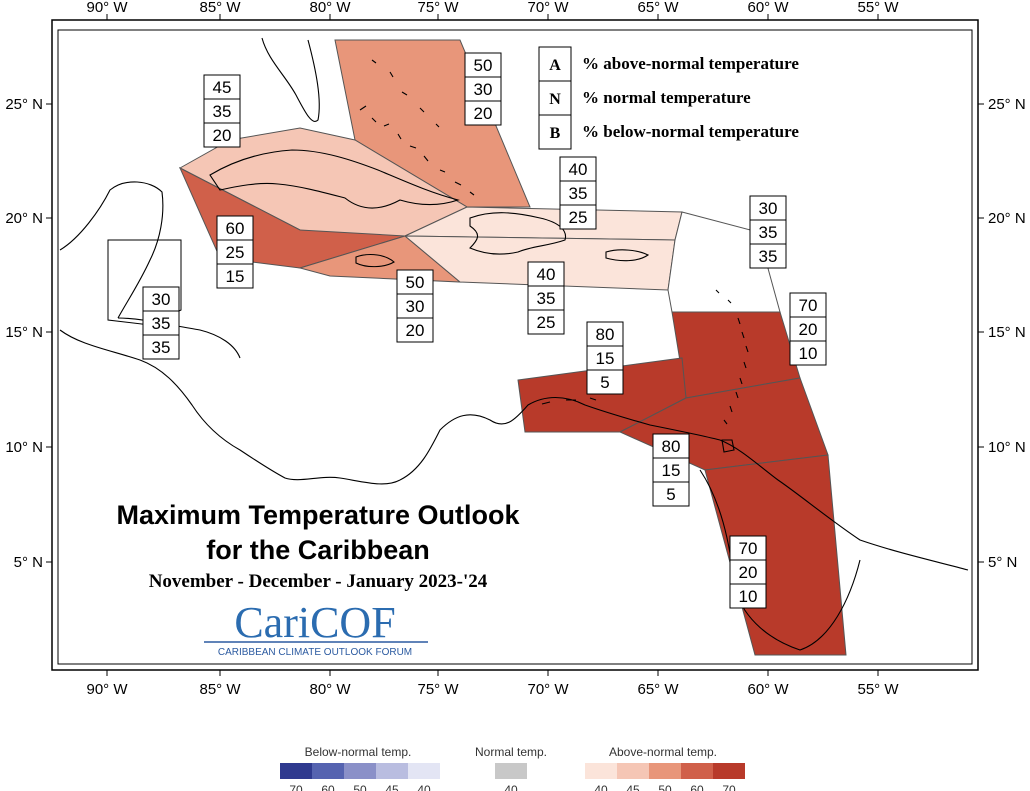 The image size is (1030, 791). Describe the element at coordinates (318, 581) in the screenshot. I see `title-line3: November - December - January 2023-'24` at that location.